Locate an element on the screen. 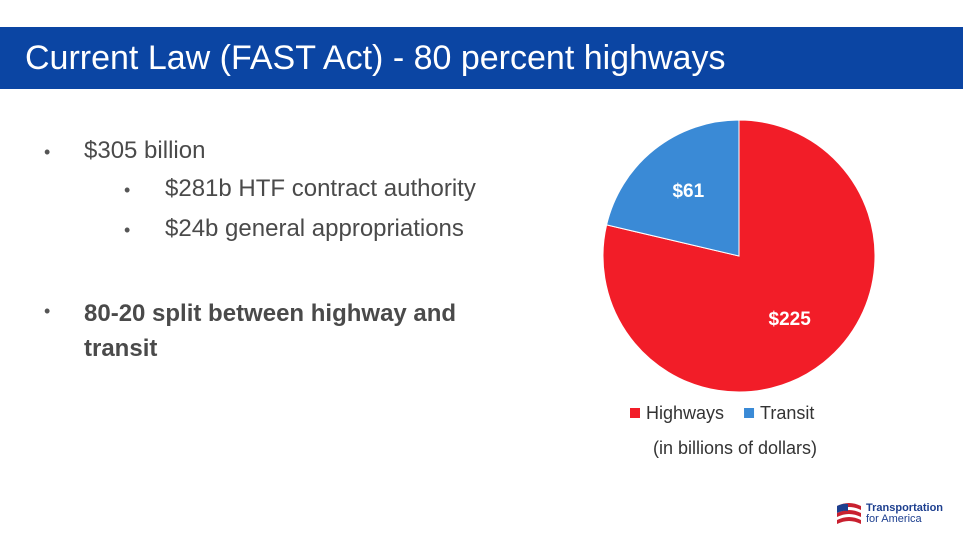 The height and width of the screenshot is (541, 963). bullet: $305 billion is located at coordinates (145, 150).